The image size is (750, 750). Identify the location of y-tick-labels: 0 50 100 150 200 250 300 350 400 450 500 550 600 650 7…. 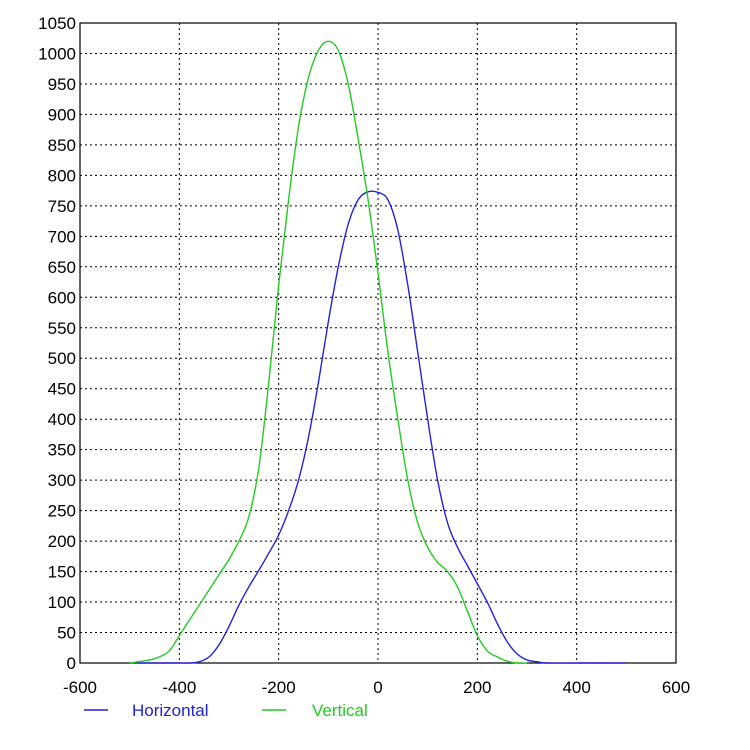
(57, 343).